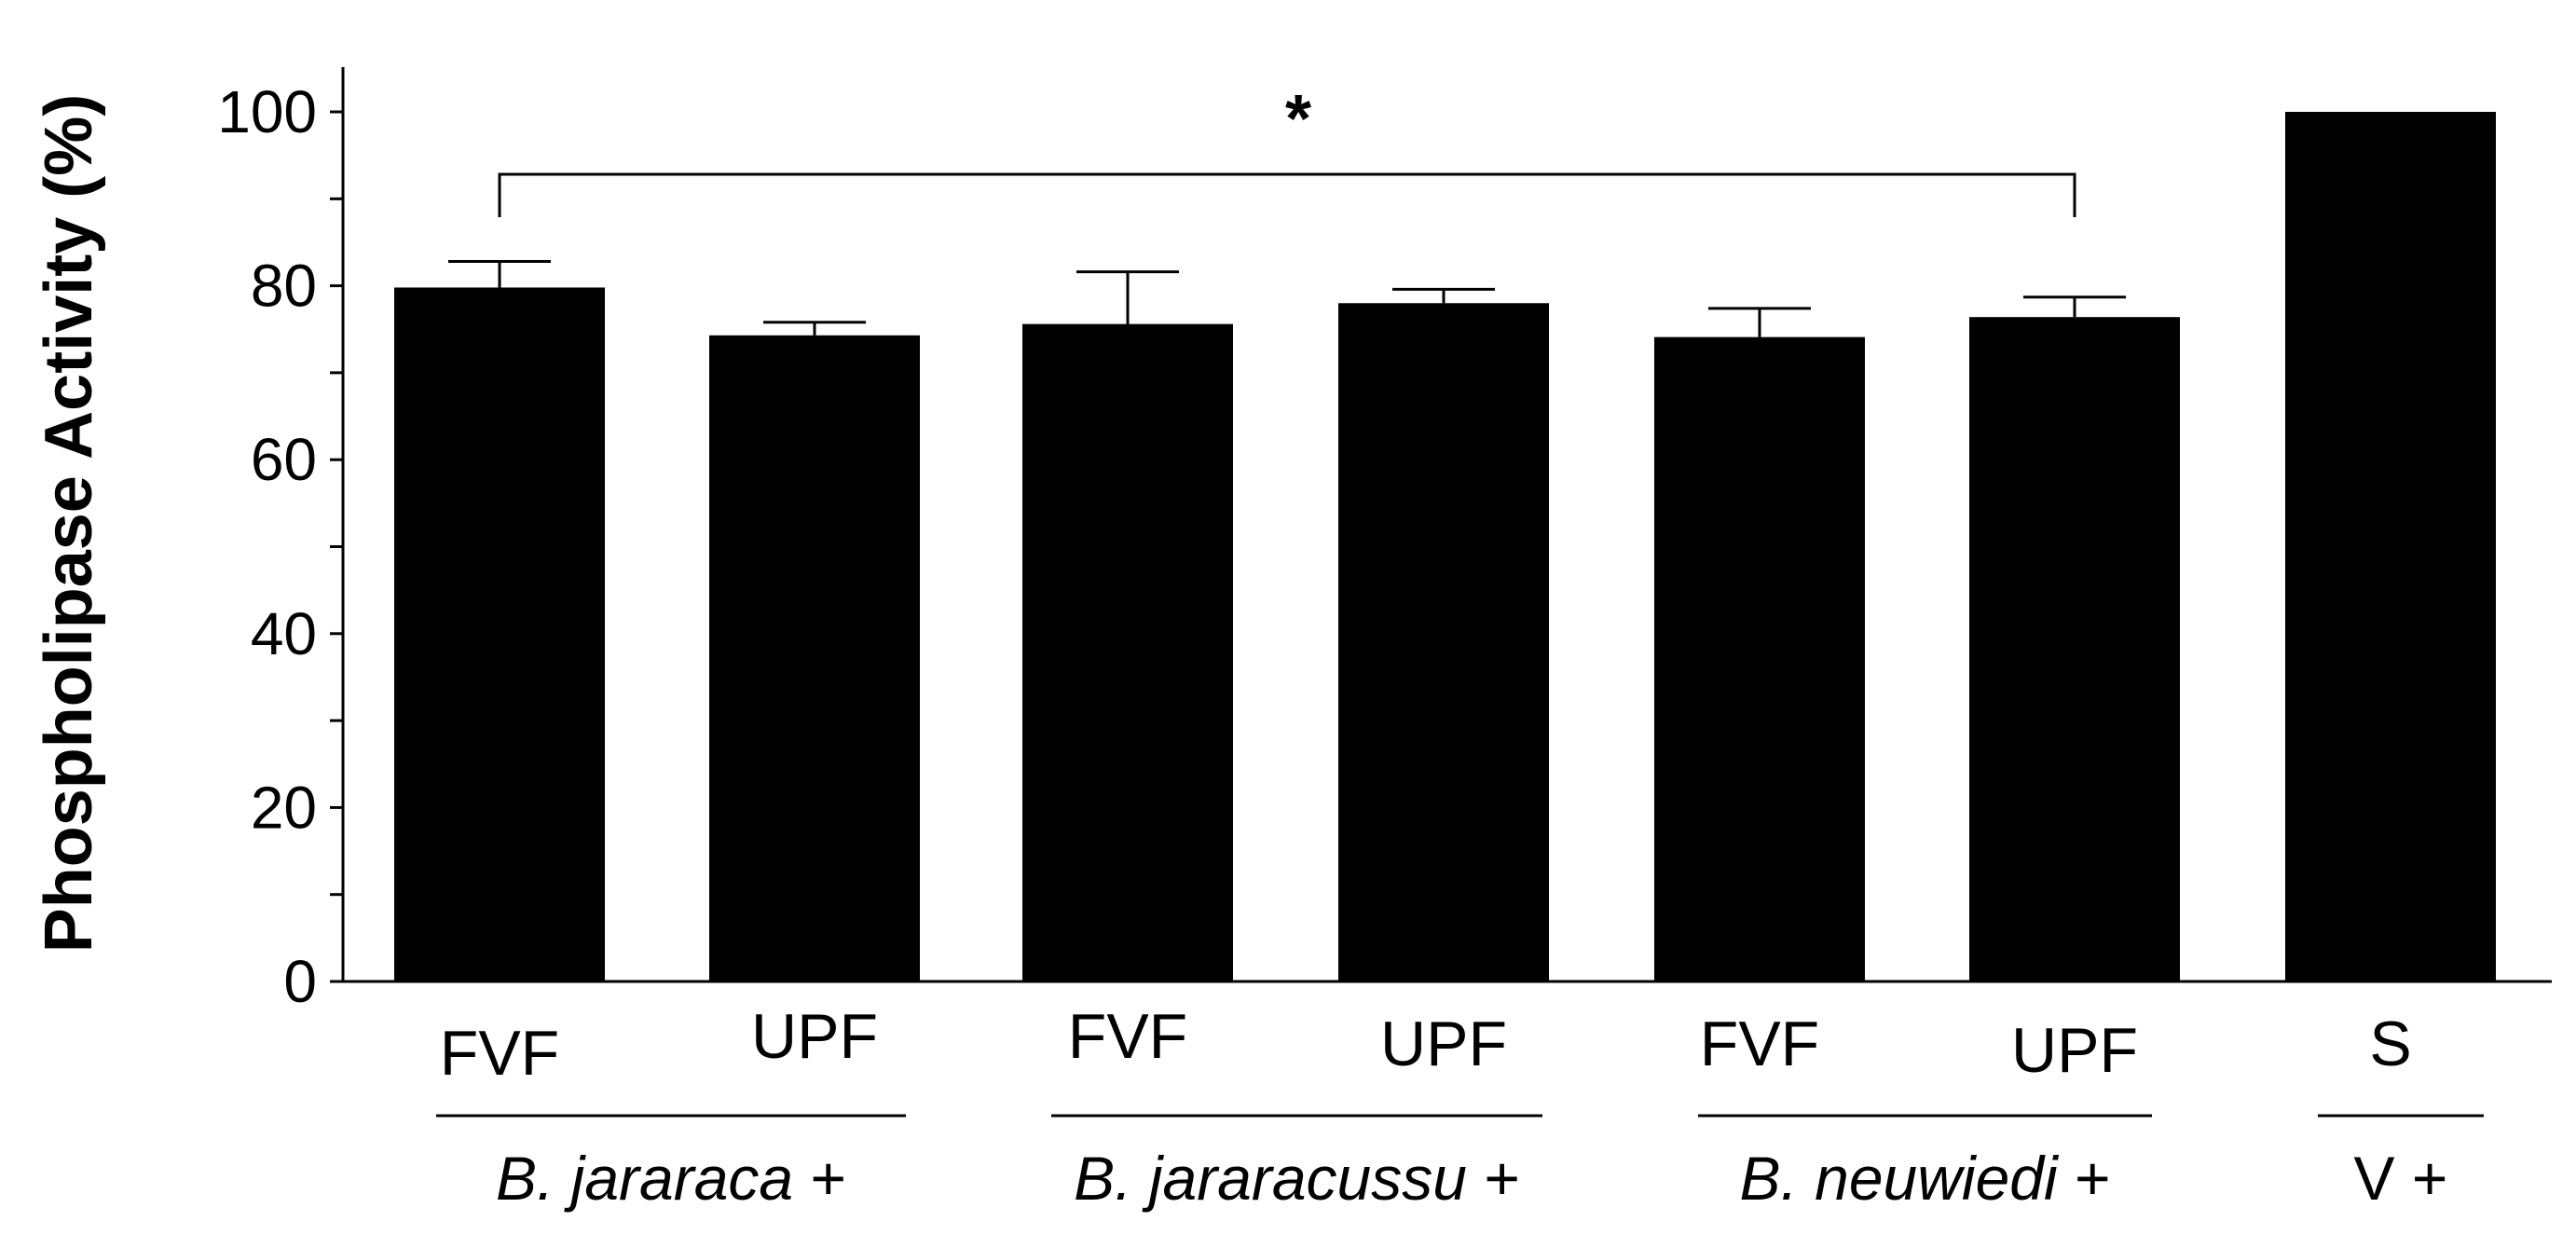 The image size is (2576, 1235). What do you see at coordinates (284, 460) in the screenshot?
I see `y-tick-label: 60` at bounding box center [284, 460].